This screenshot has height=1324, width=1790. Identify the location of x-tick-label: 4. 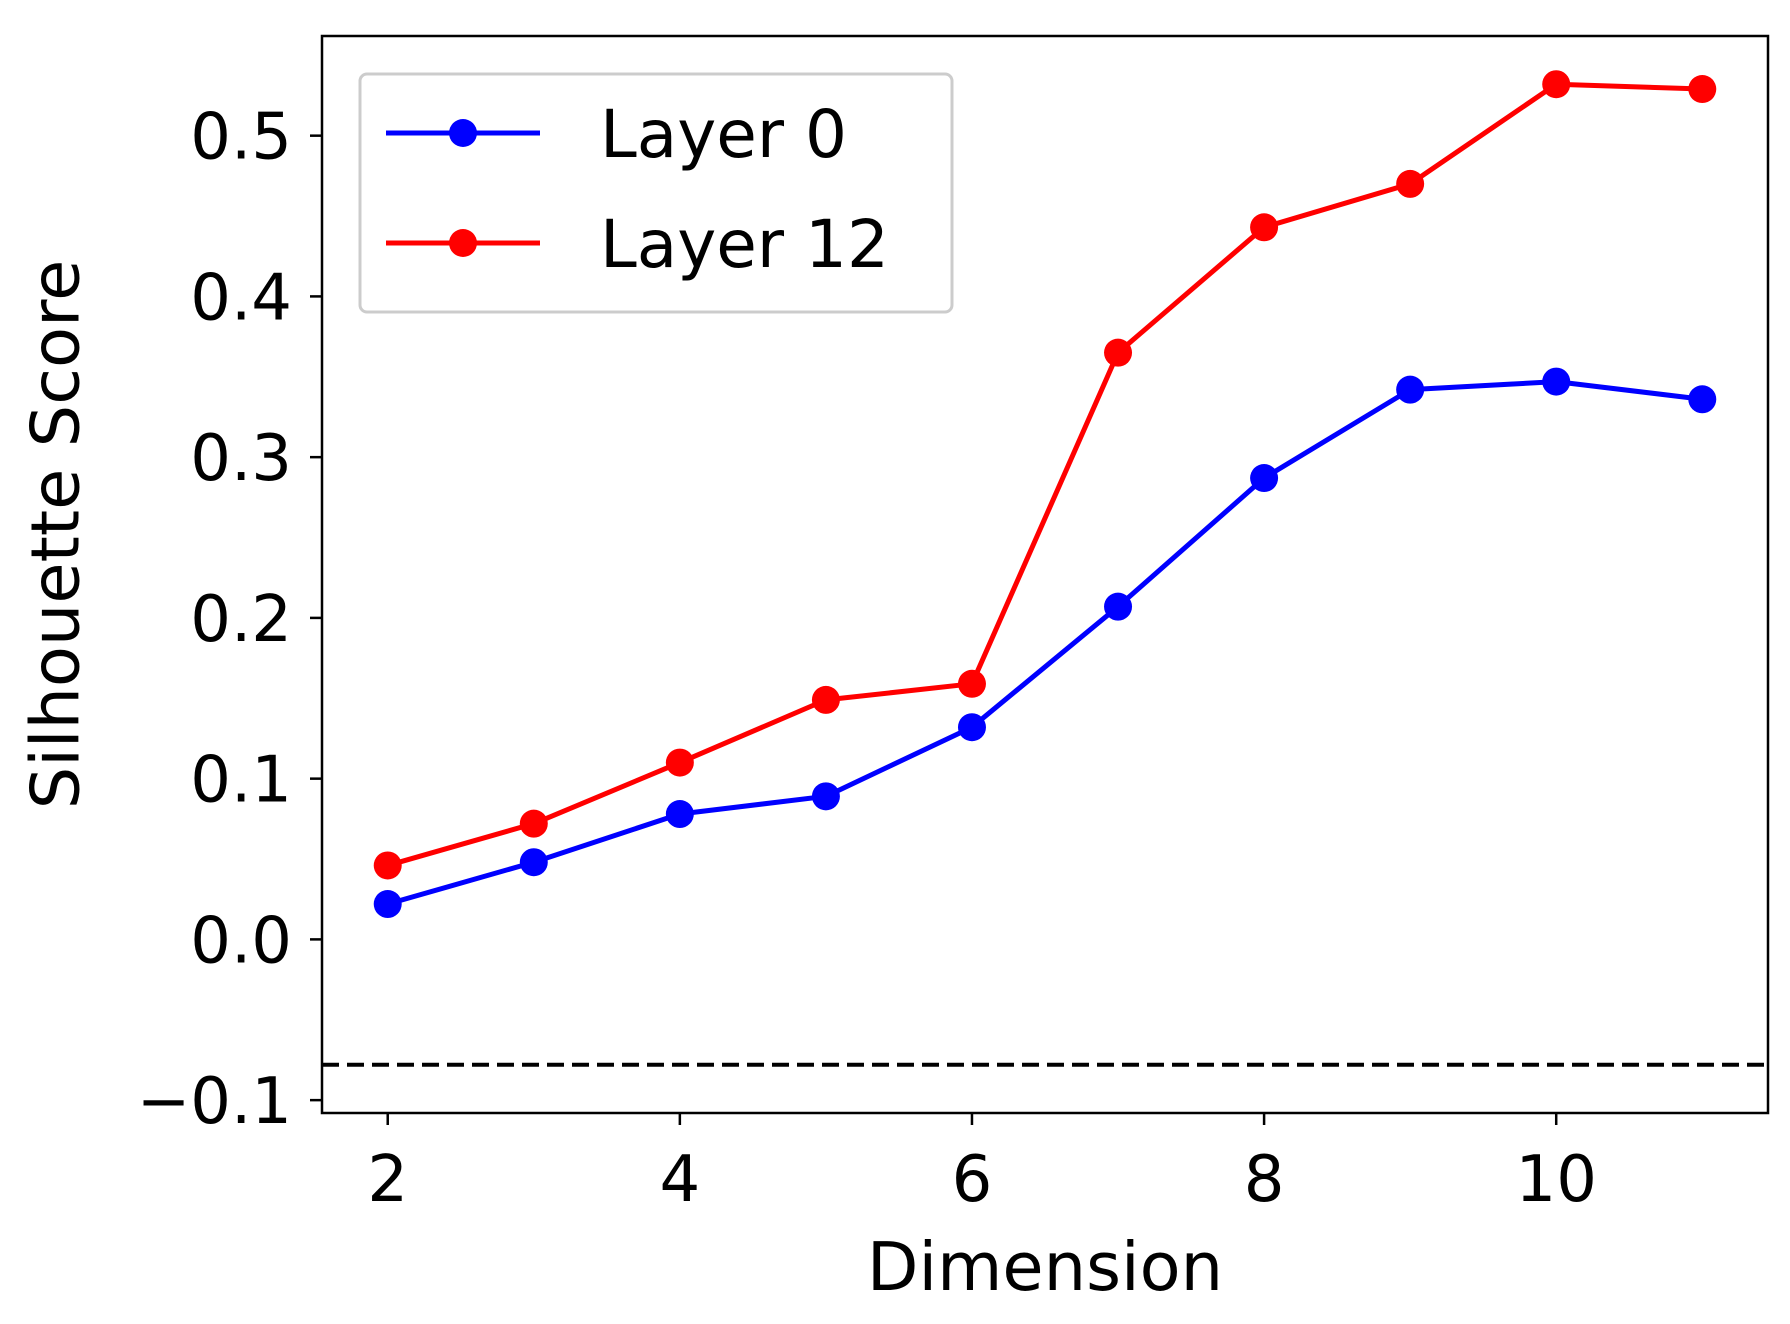
(679, 1180).